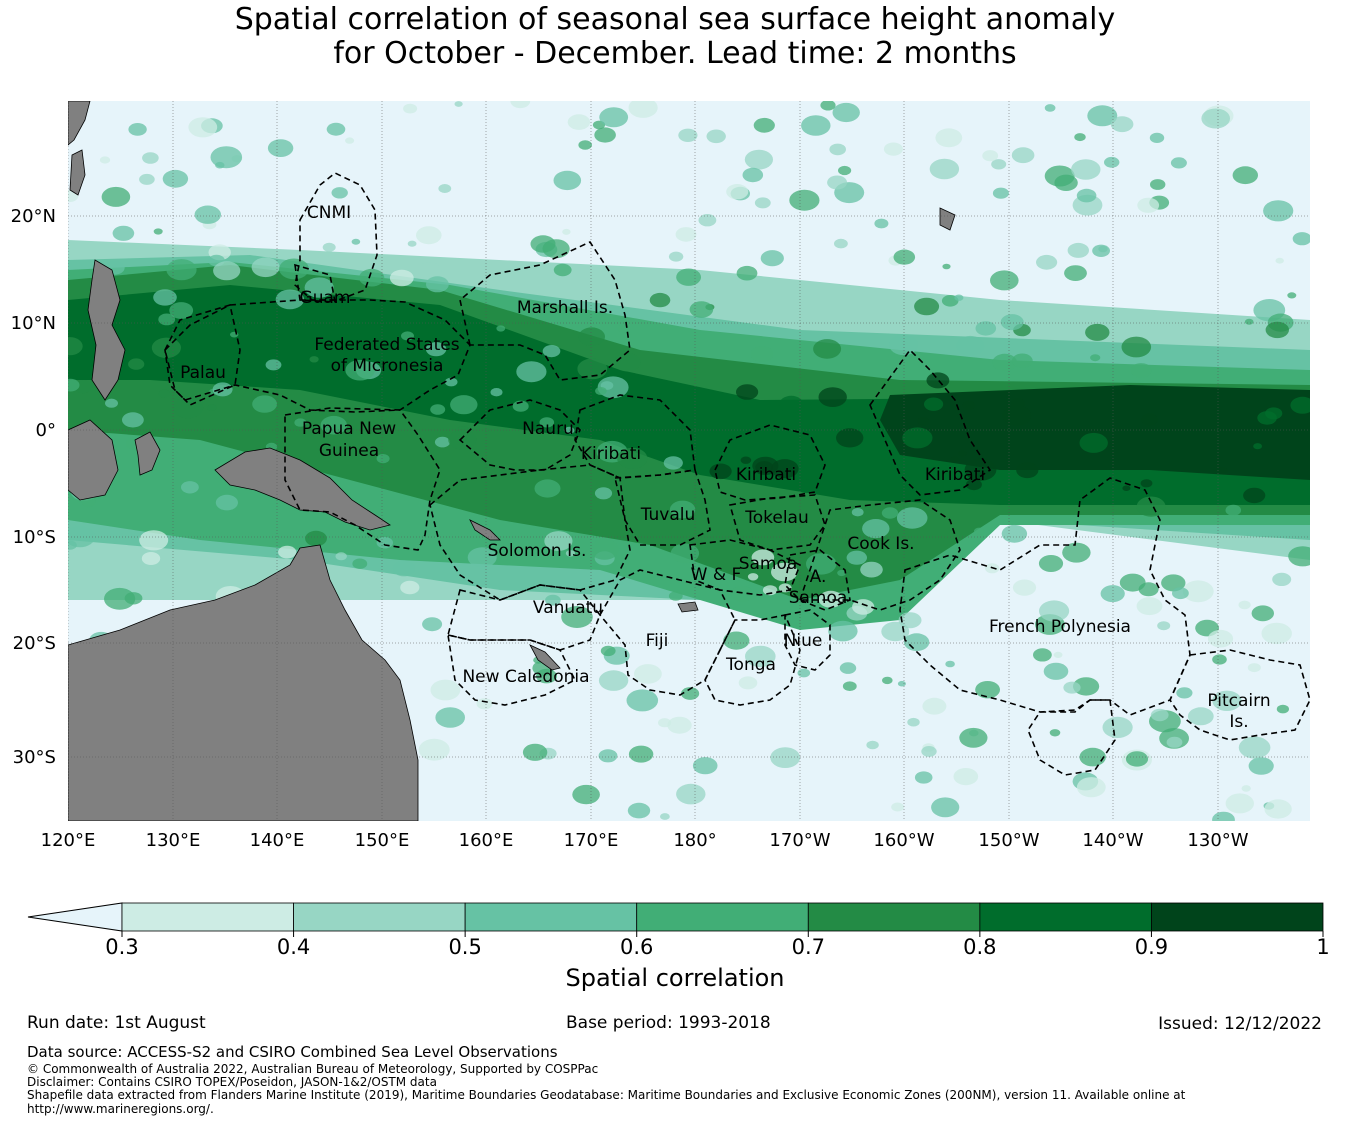 The image size is (1350, 1125). What do you see at coordinates (79, 123) in the screenshot?
I see `asia-coast-landmass` at bounding box center [79, 123].